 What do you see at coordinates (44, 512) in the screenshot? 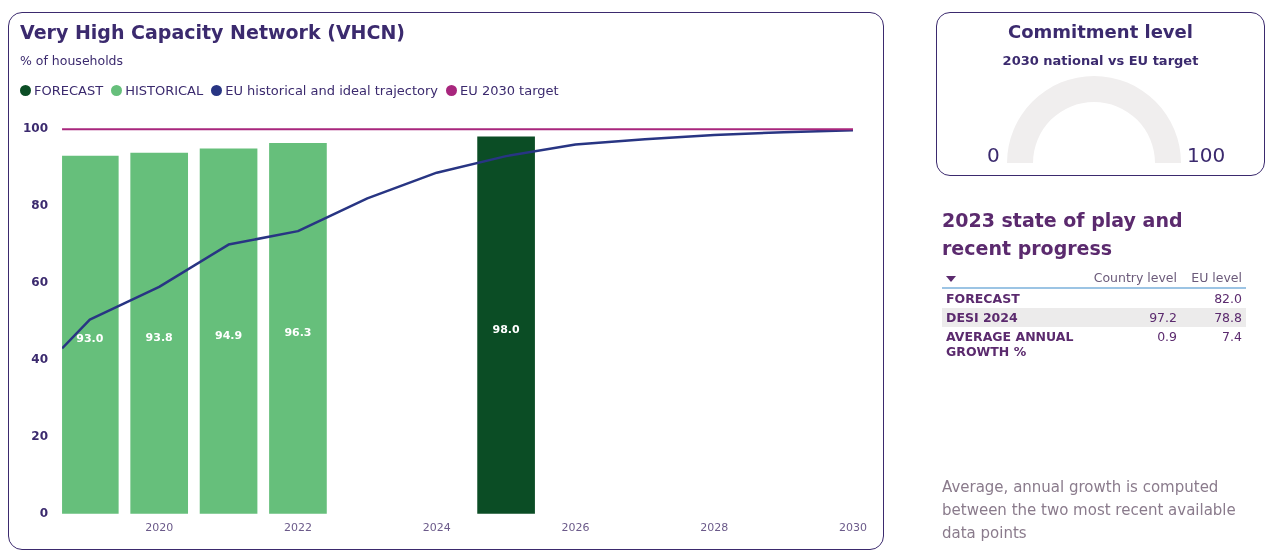
I see `y-tick-label: 0` at bounding box center [44, 512].